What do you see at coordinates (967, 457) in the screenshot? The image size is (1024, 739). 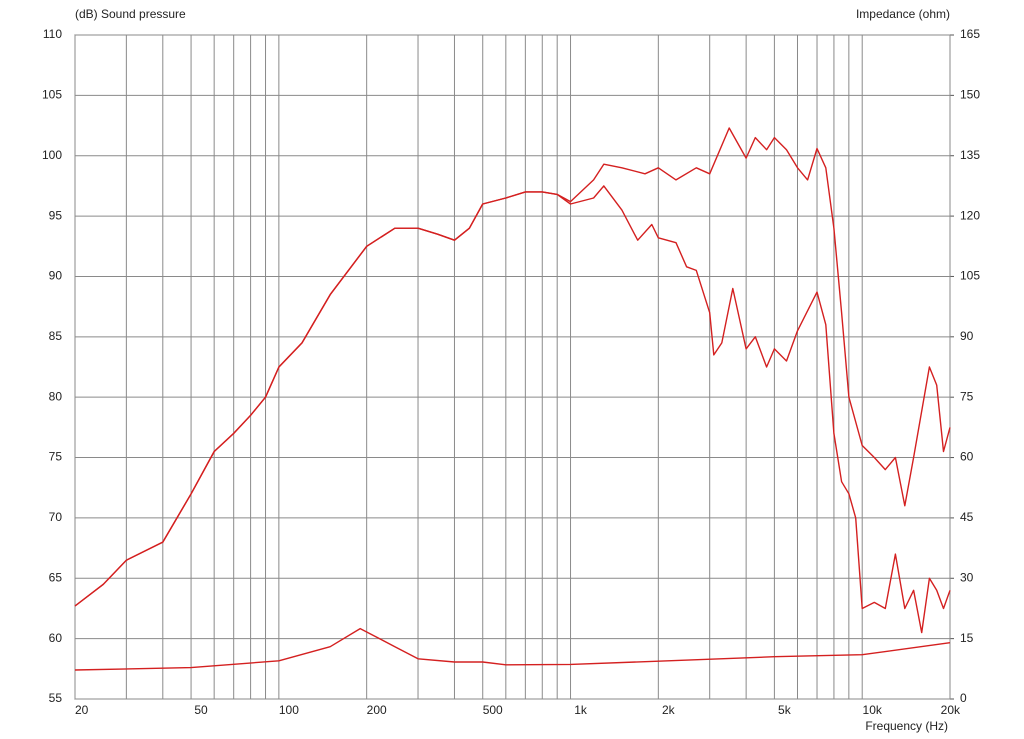 I see `y2-tick-label: 60` at bounding box center [967, 457].